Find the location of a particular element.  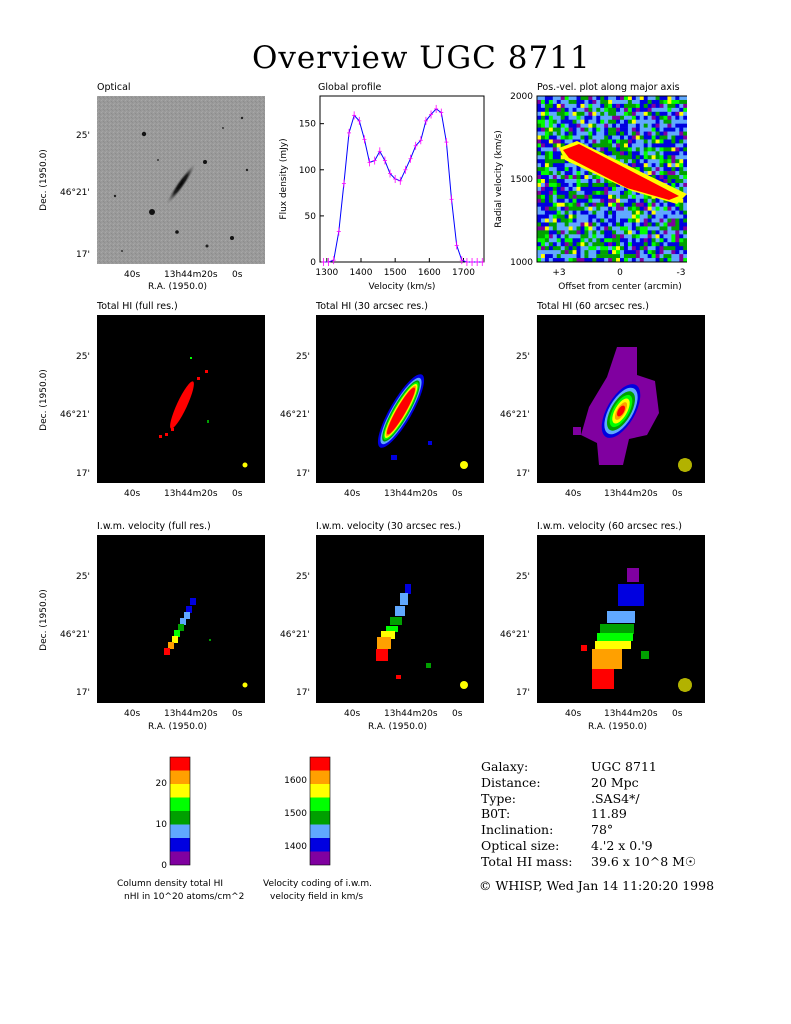

vel-full-title: I.w.m. velocity (full res.) is located at coordinates (154, 526).